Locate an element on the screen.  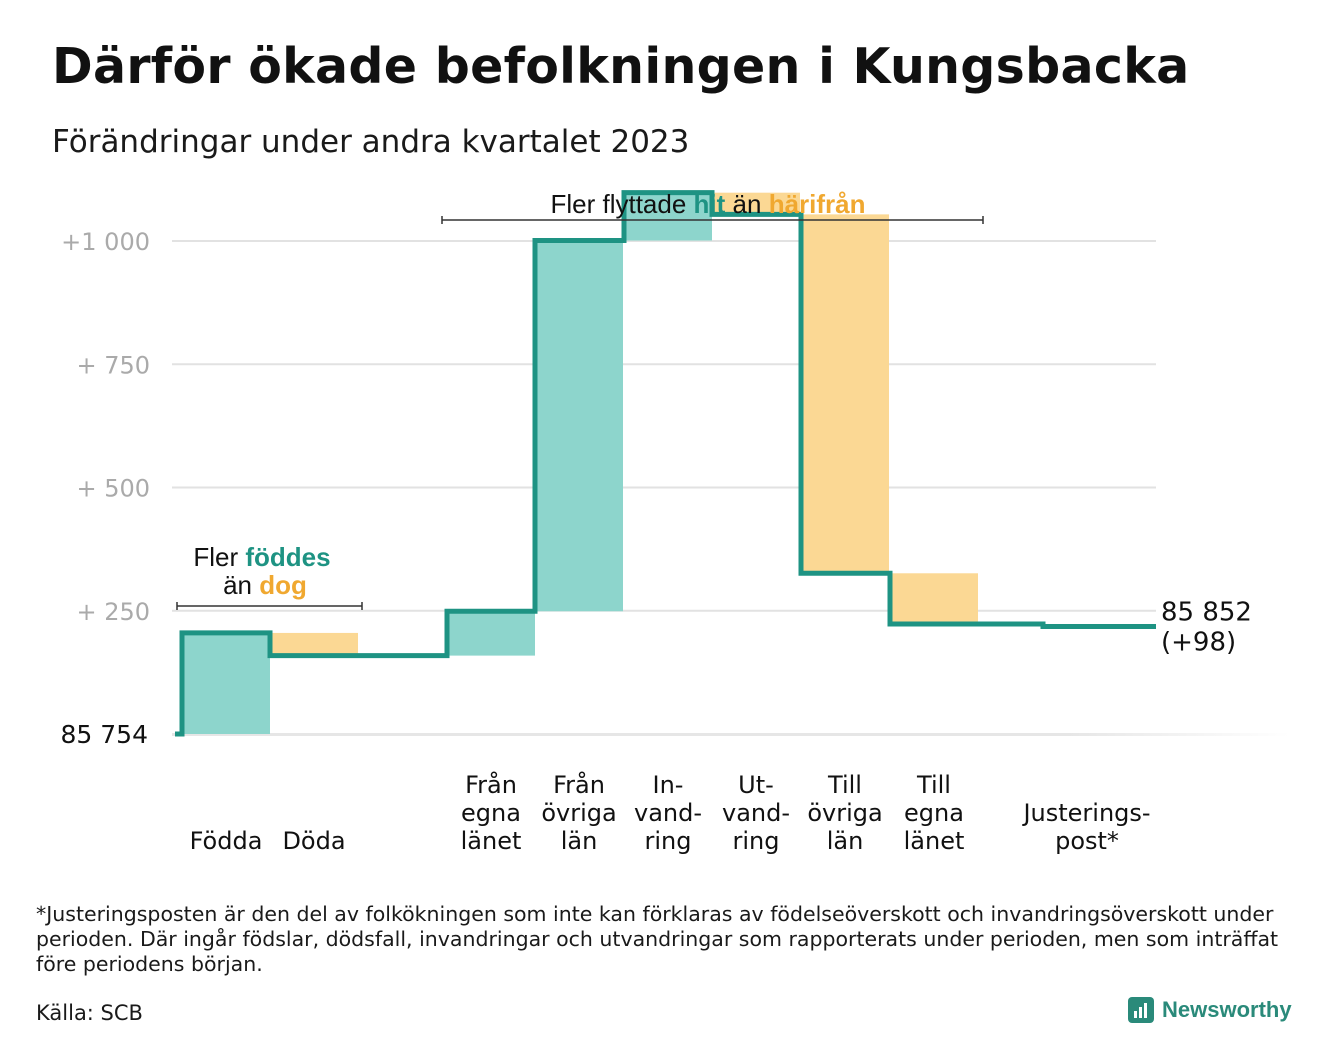
x-tick-label: Ut- is located at coordinates (756, 785).